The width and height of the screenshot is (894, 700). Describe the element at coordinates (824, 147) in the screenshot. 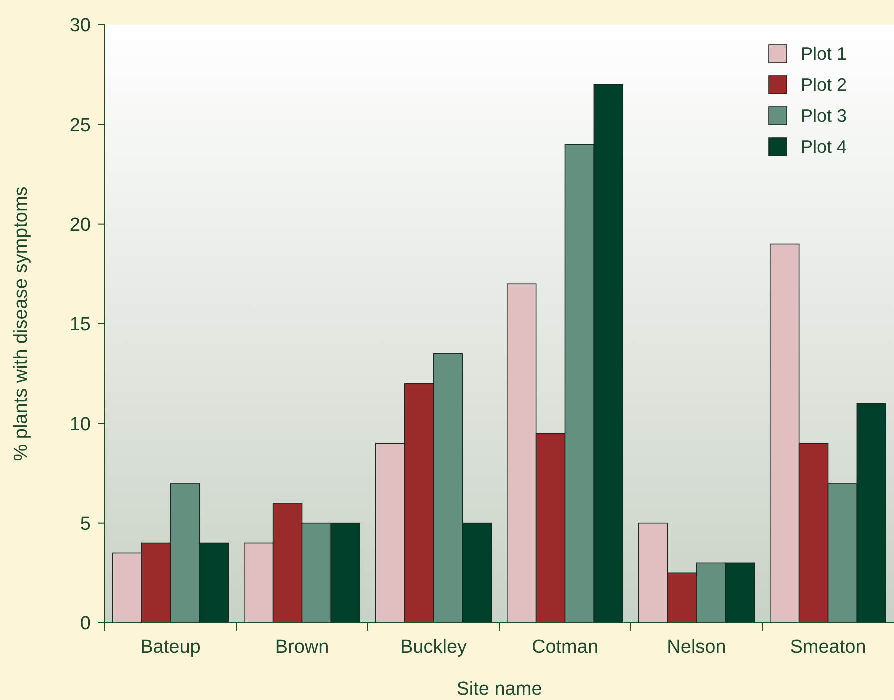

I see `legend-label: Plot 4` at that location.